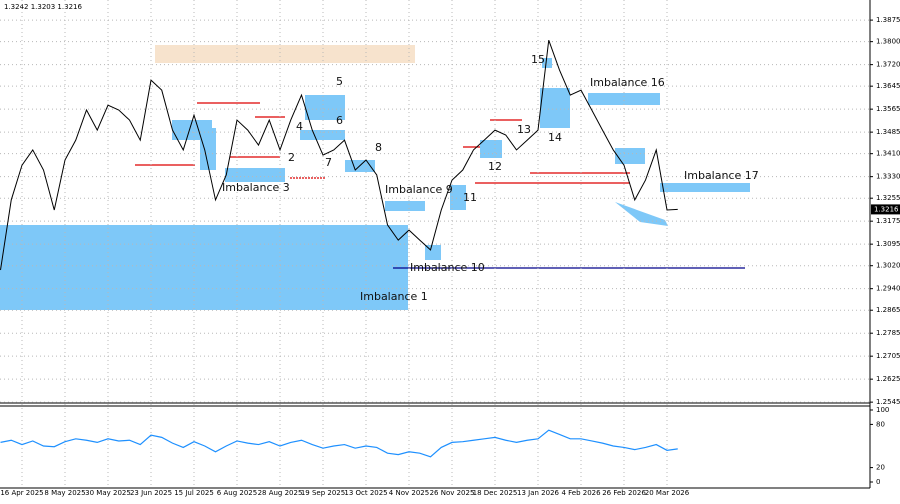 Image resolution: width=900 pixels, height=504 pixels. I want to click on y-tick-label: 1.3020, so click(888, 266).